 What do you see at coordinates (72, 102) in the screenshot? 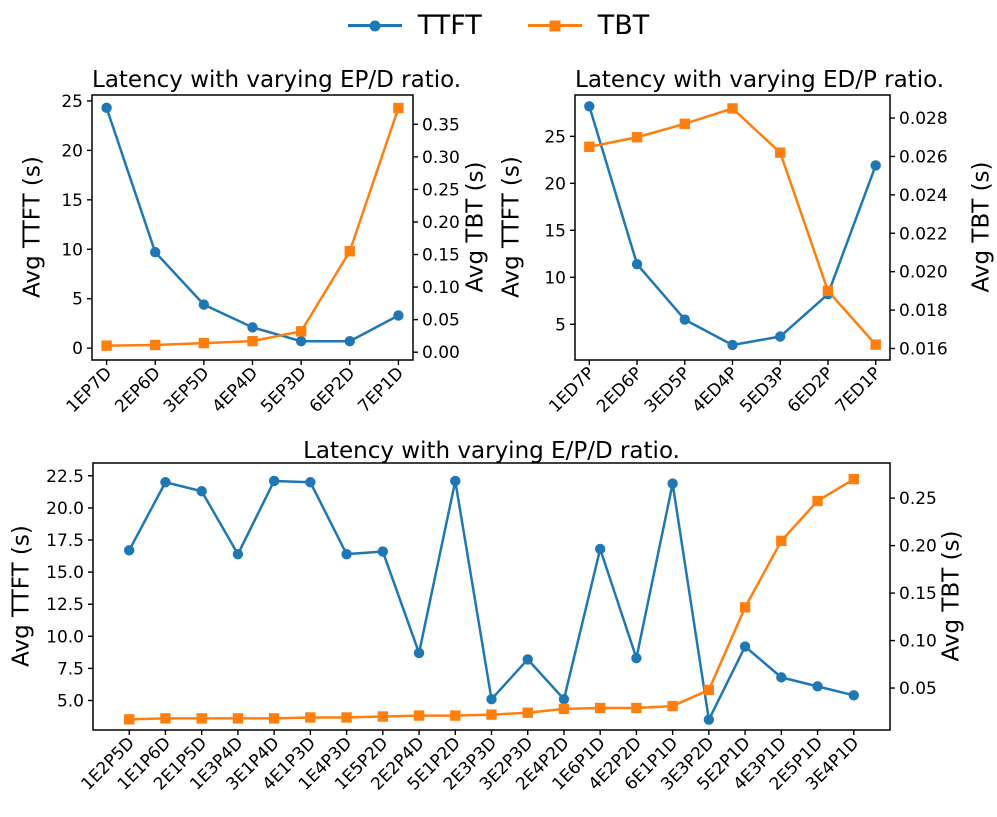
I see `epd-left-tick-label: 25` at bounding box center [72, 102].